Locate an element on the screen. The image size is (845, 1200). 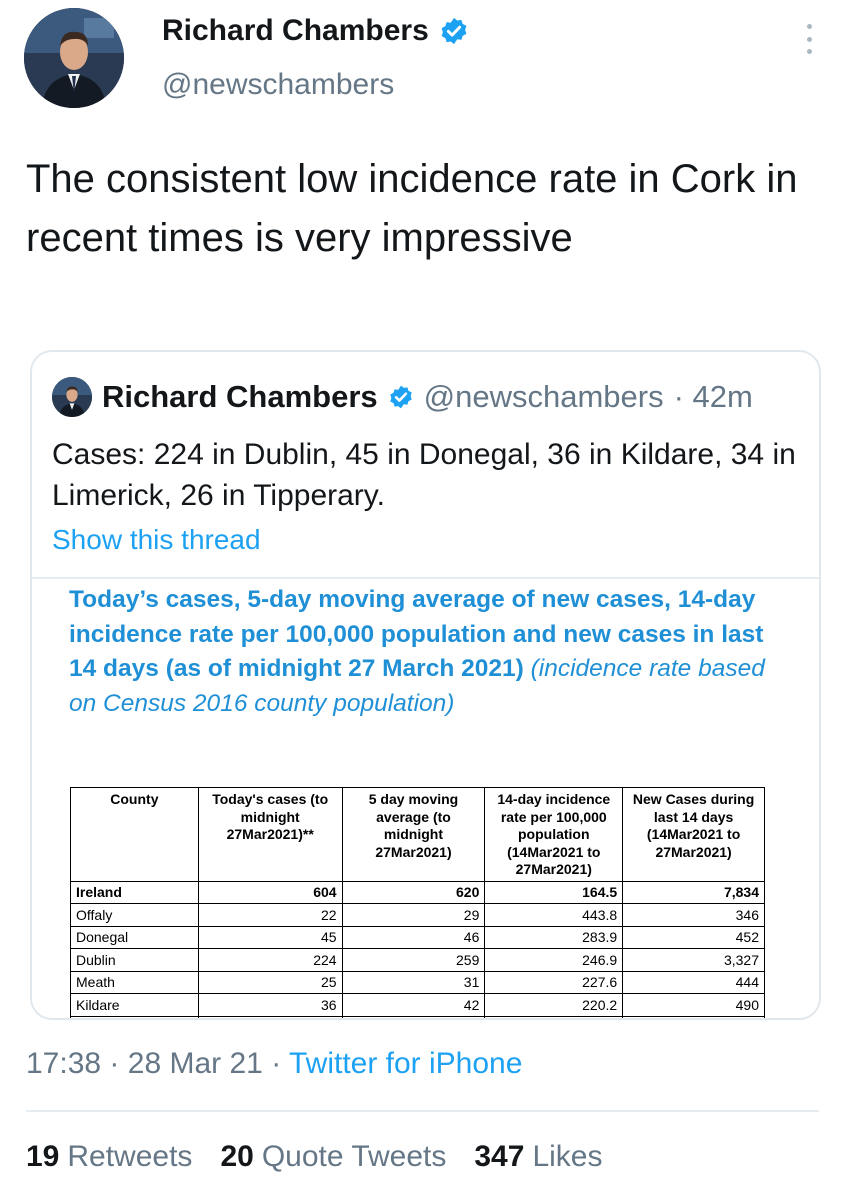
table-cell: Meath is located at coordinates (134, 982).